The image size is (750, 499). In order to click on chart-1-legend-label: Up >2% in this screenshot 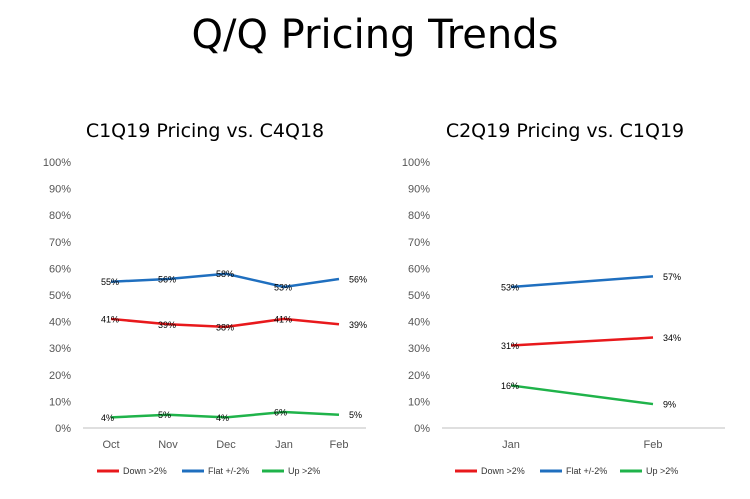, I will do `click(304, 471)`.